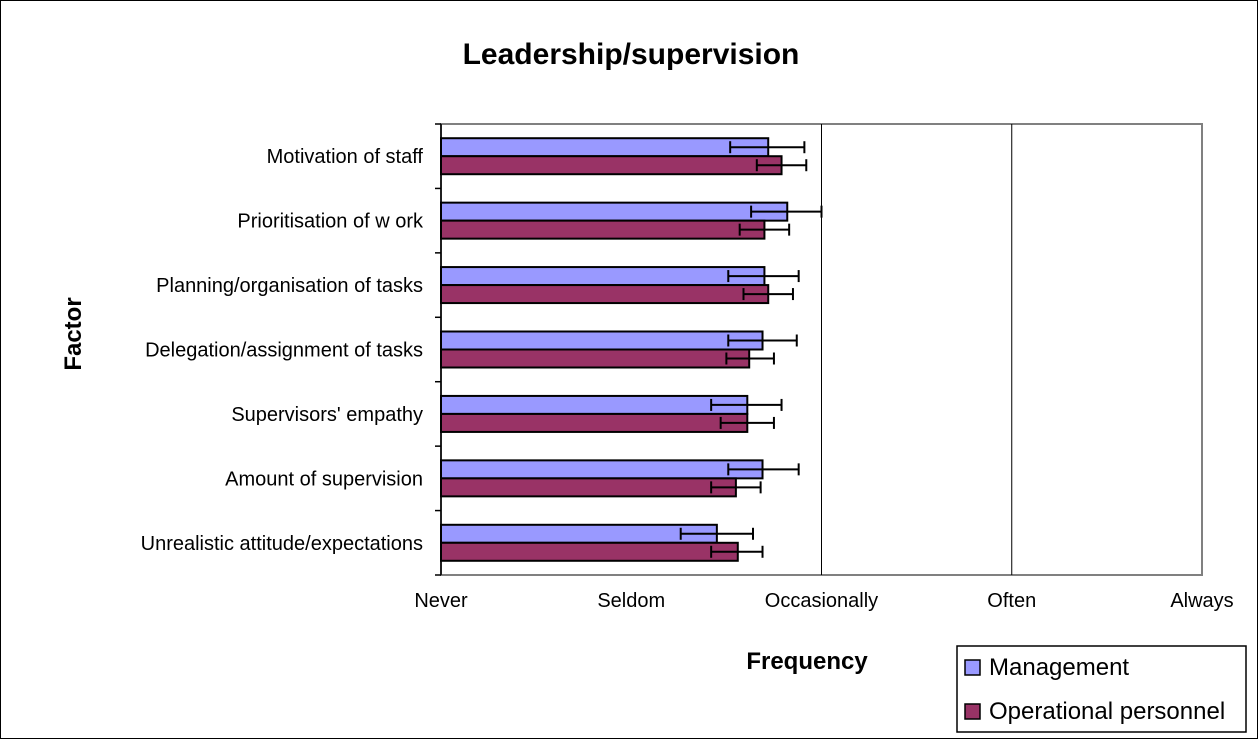  Describe the element at coordinates (614, 211) in the screenshot. I see `bar-management-prioritisation-of-w-ork` at that location.